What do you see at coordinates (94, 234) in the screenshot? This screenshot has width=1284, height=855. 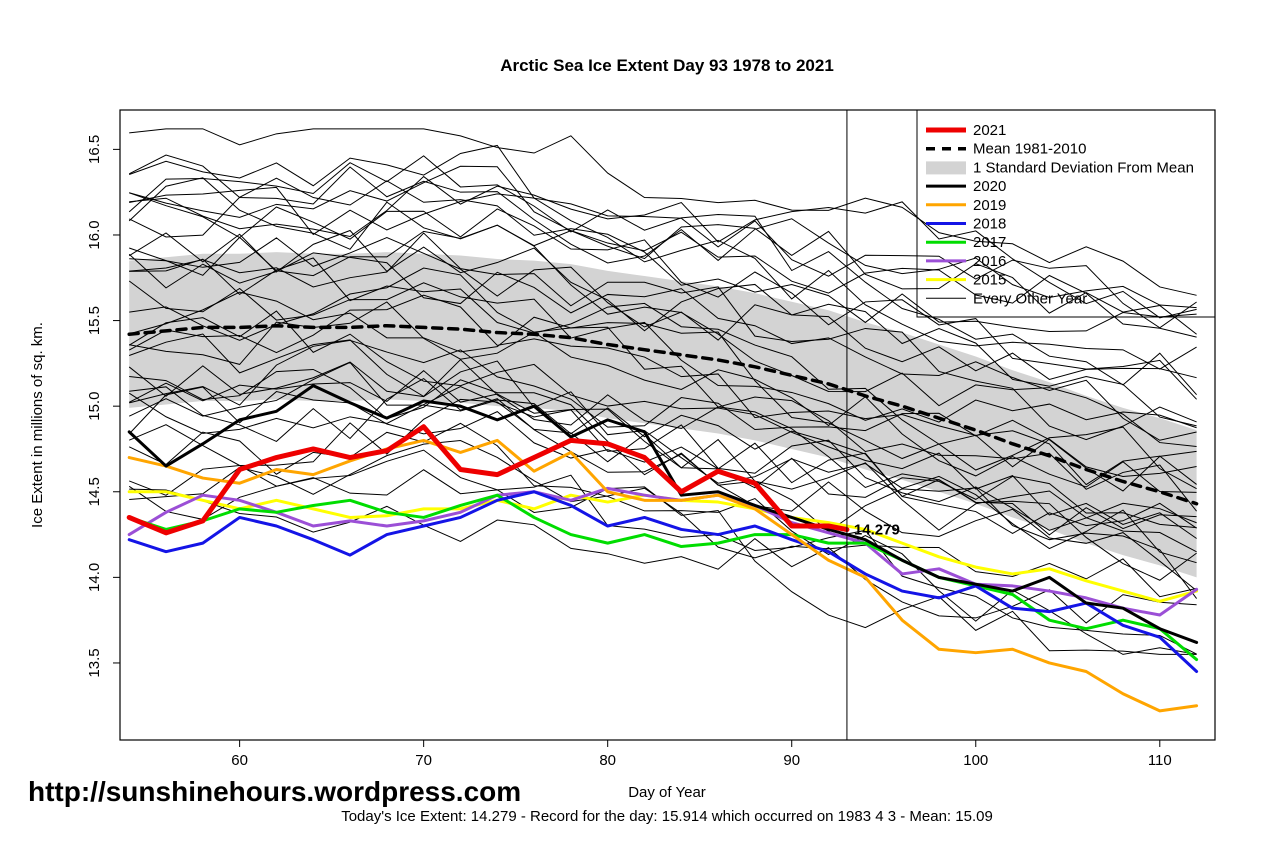 I see `y-tick-label: 16.0` at bounding box center [94, 234].